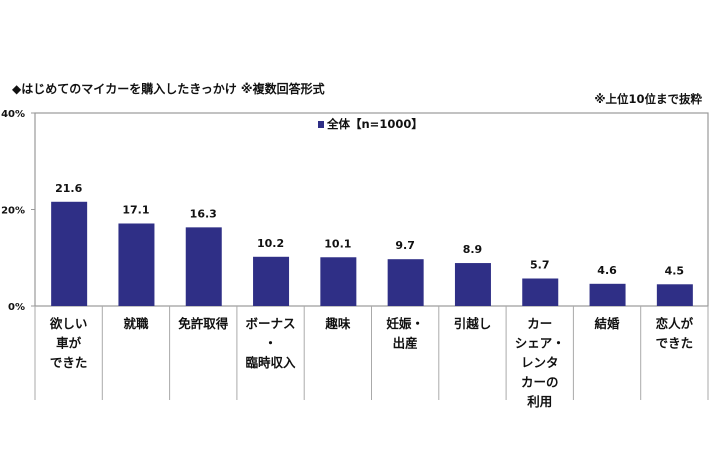  What do you see at coordinates (540, 343) in the screenshot?
I see `category-label: シェア・` at bounding box center [540, 343].